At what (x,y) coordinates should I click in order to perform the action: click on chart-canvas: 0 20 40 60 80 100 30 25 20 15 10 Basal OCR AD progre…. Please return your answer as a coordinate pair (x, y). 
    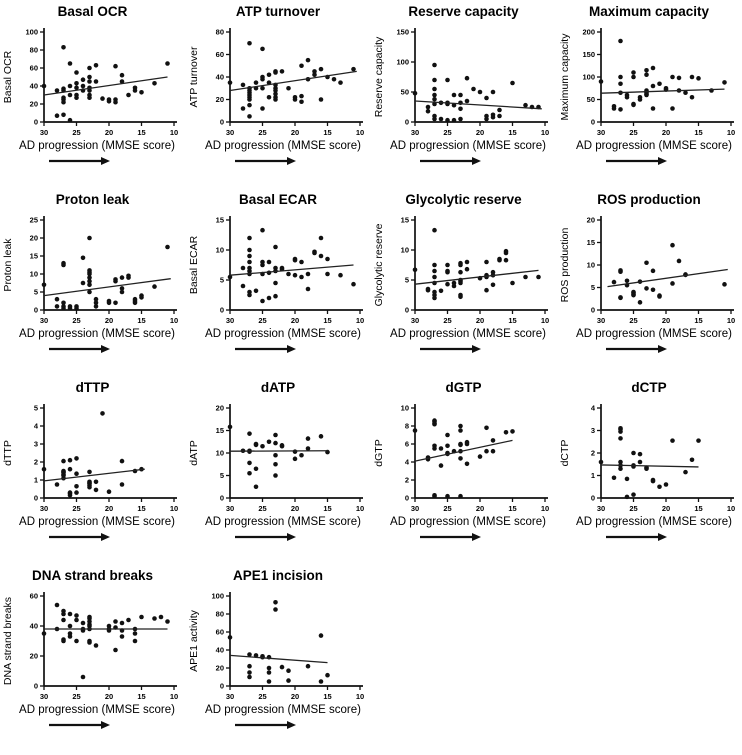
    Looking at the image, I should click on (90, 96).